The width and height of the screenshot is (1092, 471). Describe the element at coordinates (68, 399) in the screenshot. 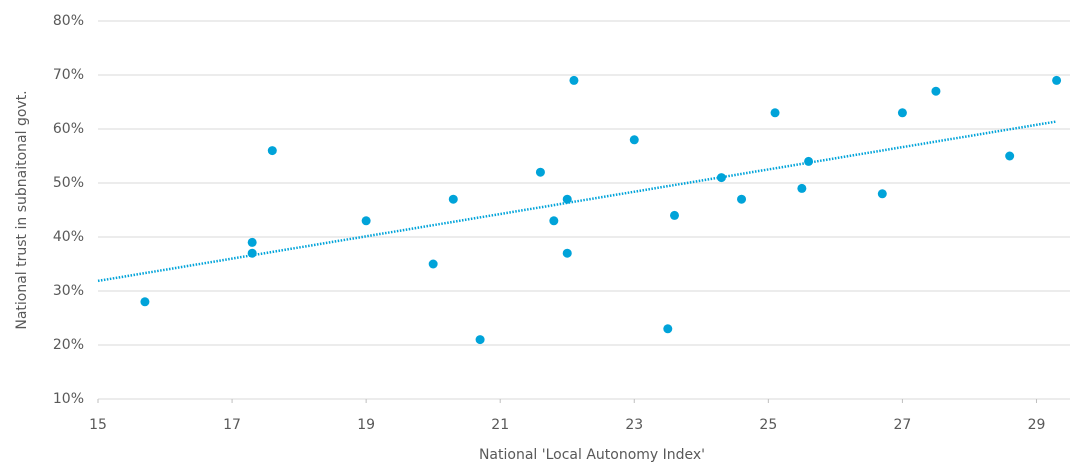

I see `y-tick-label: 10%` at that location.